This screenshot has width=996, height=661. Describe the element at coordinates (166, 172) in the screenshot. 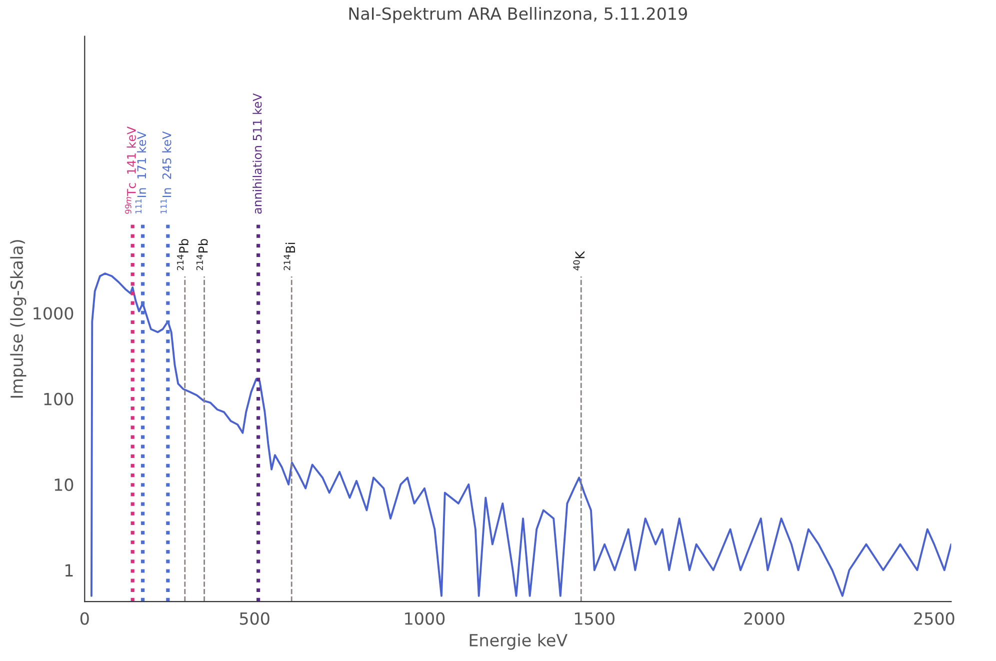

I see `ref-line-label: $^{111}$In 245 keV` at that location.